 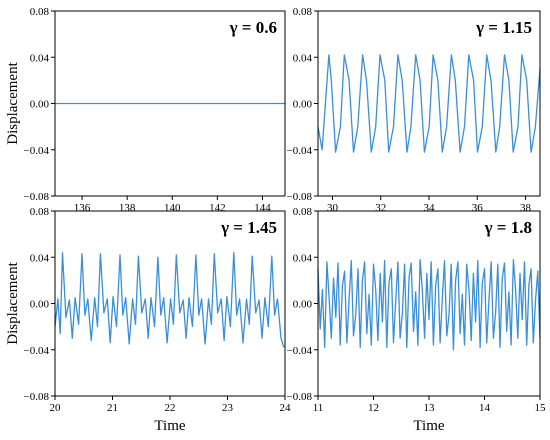 I want to click on x-tick-label: 12, so click(x=373, y=408).